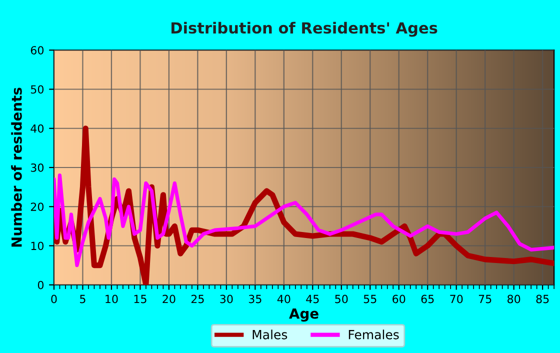 This screenshot has height=353, width=560. What do you see at coordinates (270, 335) in the screenshot?
I see `legend-label: Males` at bounding box center [270, 335].